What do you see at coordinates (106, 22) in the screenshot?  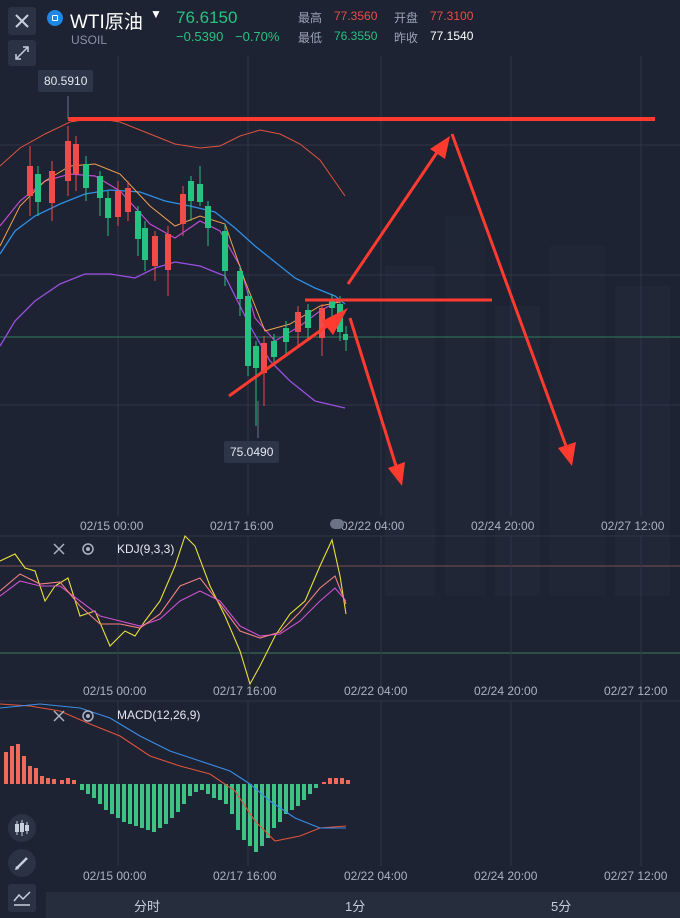 I see `symbol-name: WTI原油` at bounding box center [106, 22].